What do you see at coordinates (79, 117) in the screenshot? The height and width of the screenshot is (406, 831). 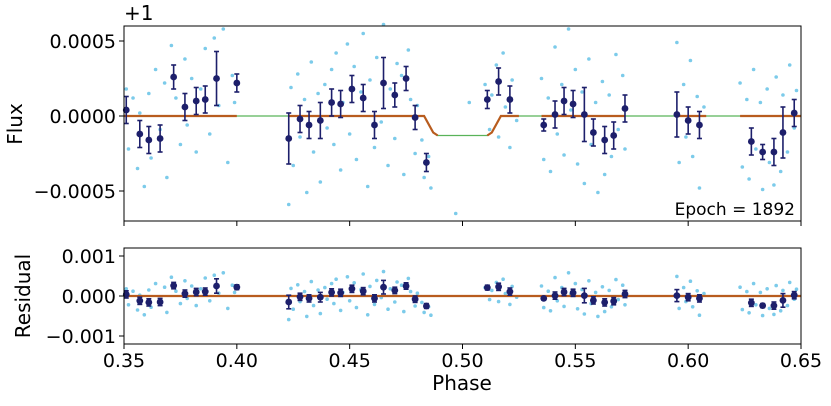 I see `flux-y-ticks: −0.0005 0.0000 0.0005` at bounding box center [79, 117].